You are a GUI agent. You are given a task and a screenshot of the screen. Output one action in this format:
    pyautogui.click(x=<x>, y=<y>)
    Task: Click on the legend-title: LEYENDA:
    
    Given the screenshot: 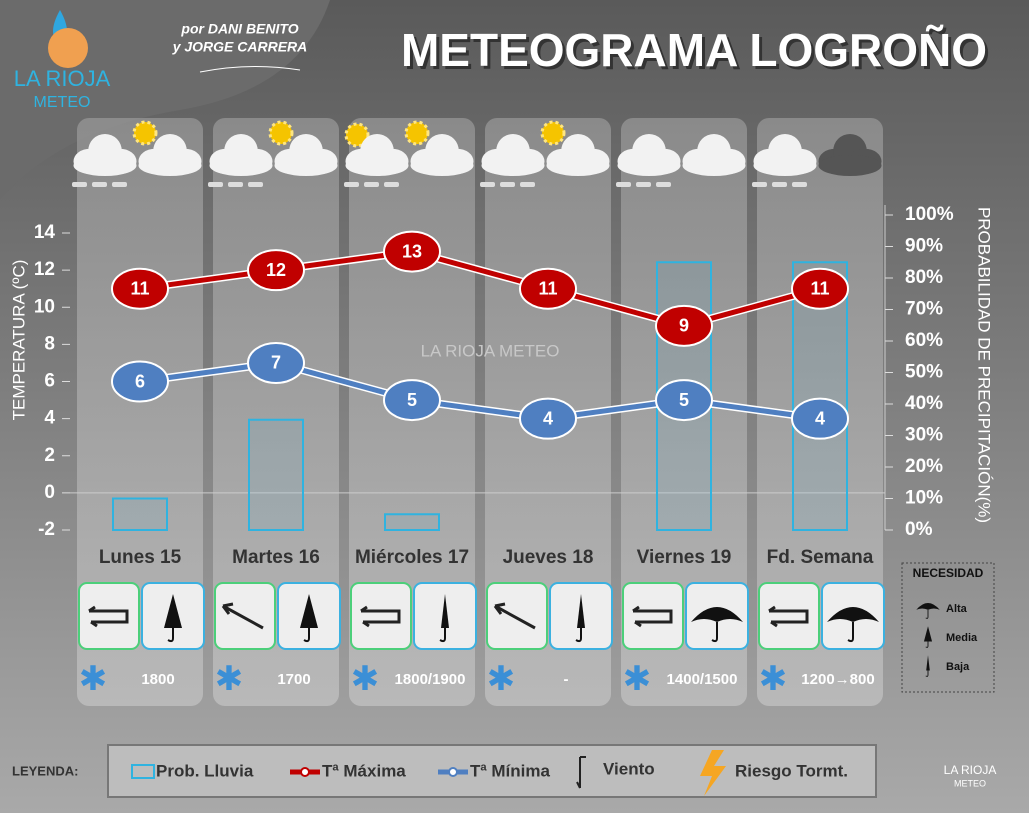 What is the action you would take?
    pyautogui.click(x=45, y=770)
    